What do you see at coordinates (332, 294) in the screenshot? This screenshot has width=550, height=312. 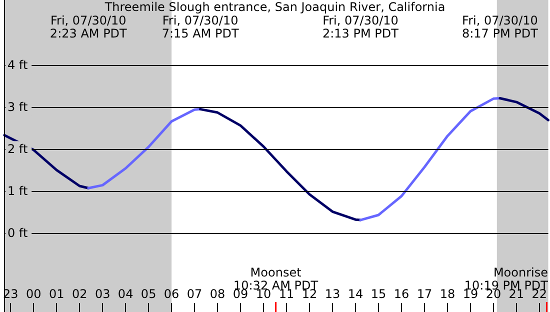 I see `x-tick-label: 13` at bounding box center [332, 294].